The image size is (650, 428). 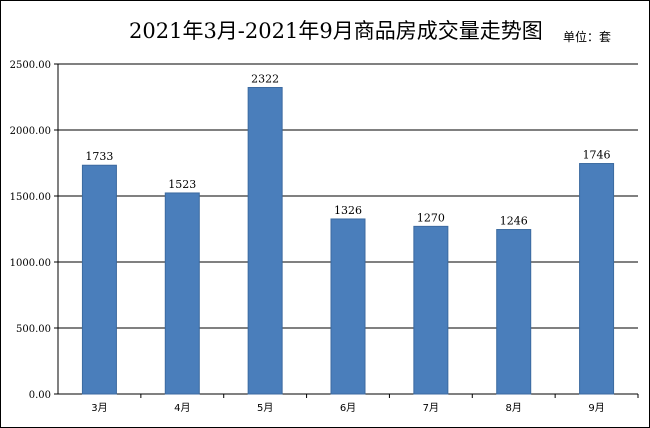 I want to click on chart-title: 2021年3月-2021年9月商品房成交量走势图, so click(x=336, y=31).